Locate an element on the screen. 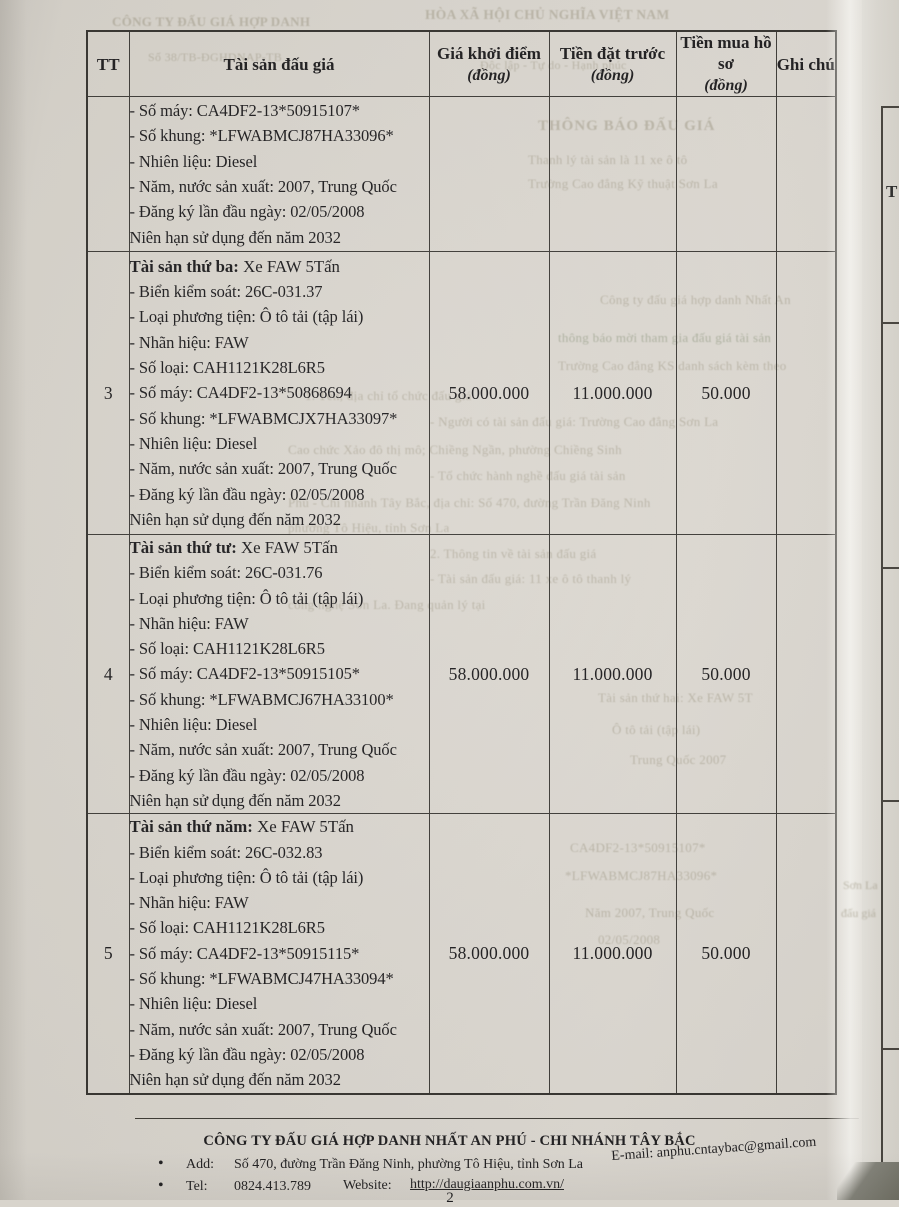 The width and height of the screenshot is (899, 1207). asset-title: Tài sản thứ tư: Xe FAW 5Tấn is located at coordinates (233, 547).